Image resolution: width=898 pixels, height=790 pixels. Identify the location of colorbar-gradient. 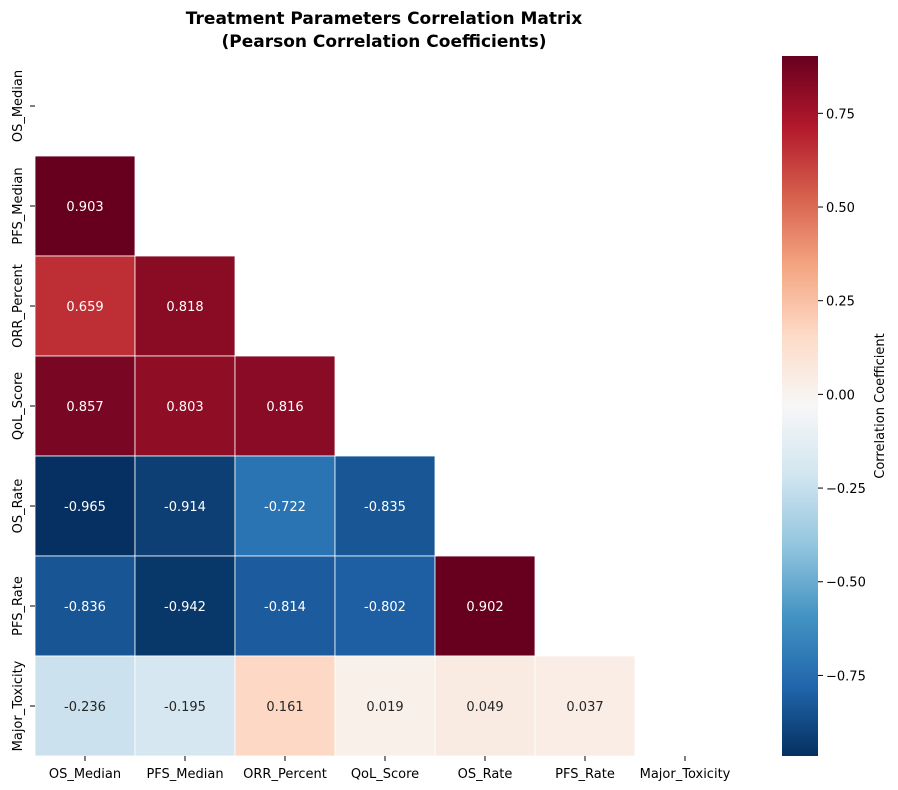
(800, 406).